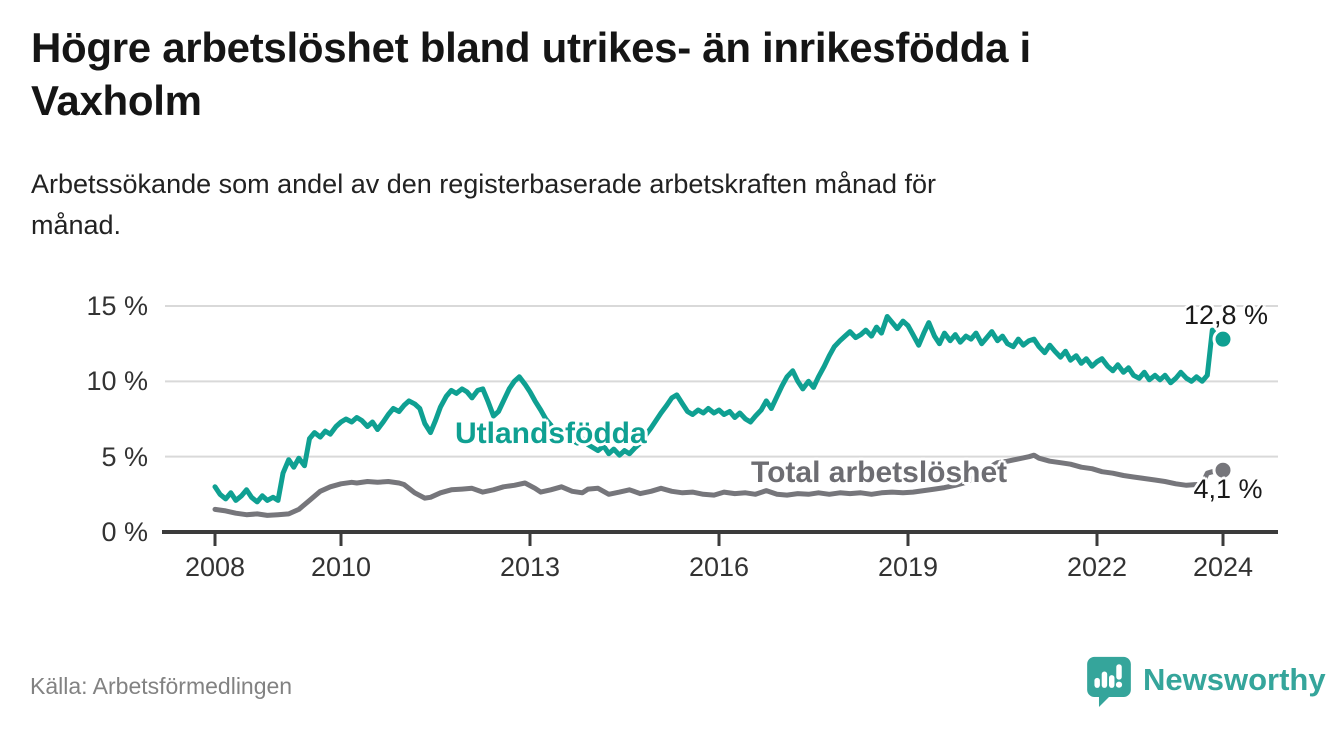 The width and height of the screenshot is (1340, 734). I want to click on y-axis-label-5: 5 %, so click(124, 457).